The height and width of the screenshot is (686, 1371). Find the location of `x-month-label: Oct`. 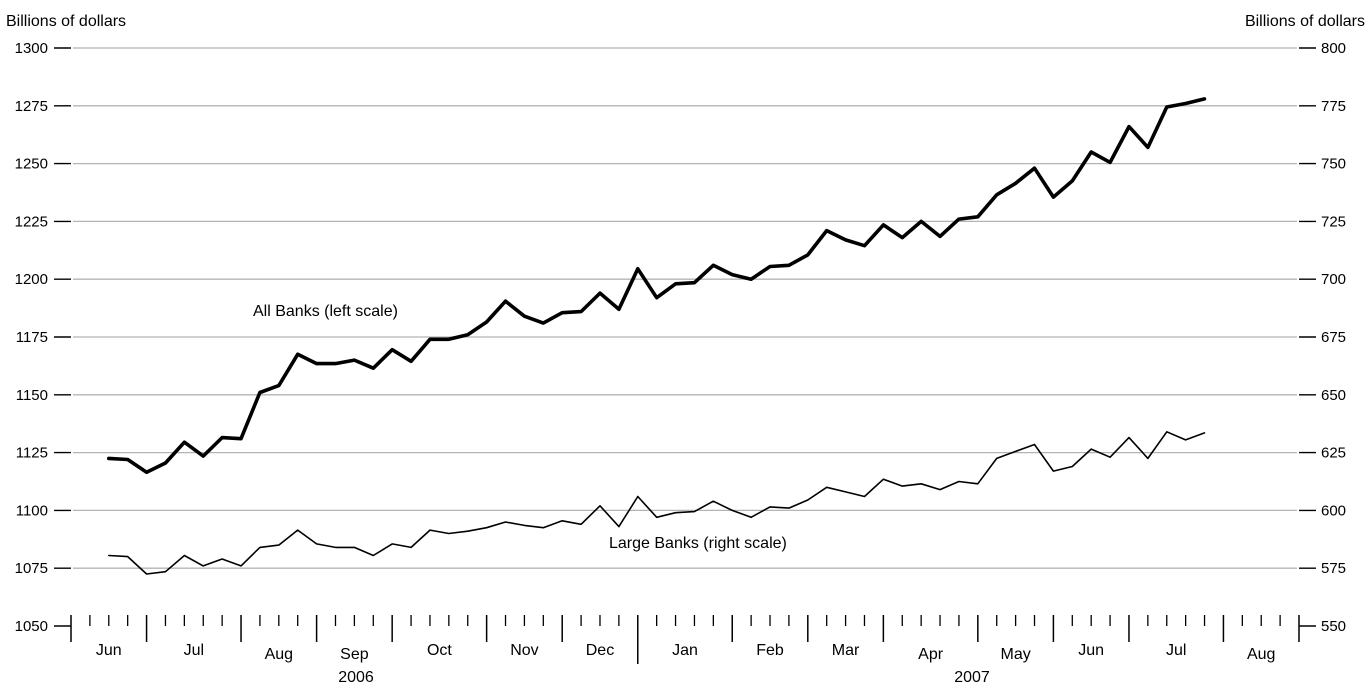

x-month-label: Oct is located at coordinates (439, 650).